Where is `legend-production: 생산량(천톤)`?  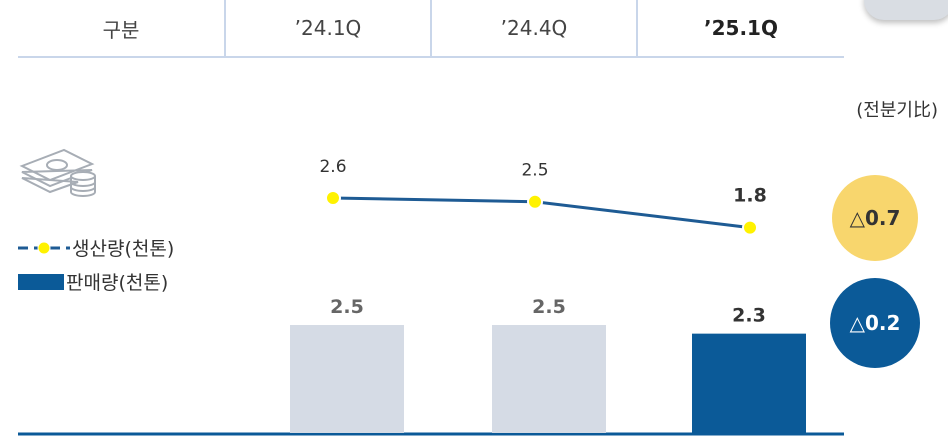
legend-production: 생산량(천톤) is located at coordinates (96, 247).